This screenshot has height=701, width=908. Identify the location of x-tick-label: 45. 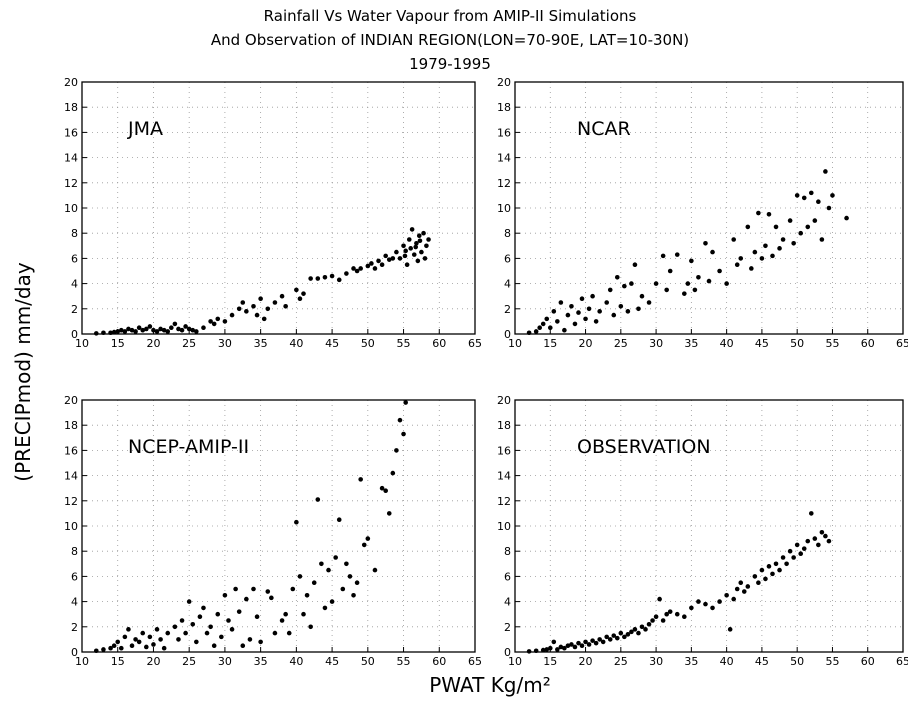
(332, 661).